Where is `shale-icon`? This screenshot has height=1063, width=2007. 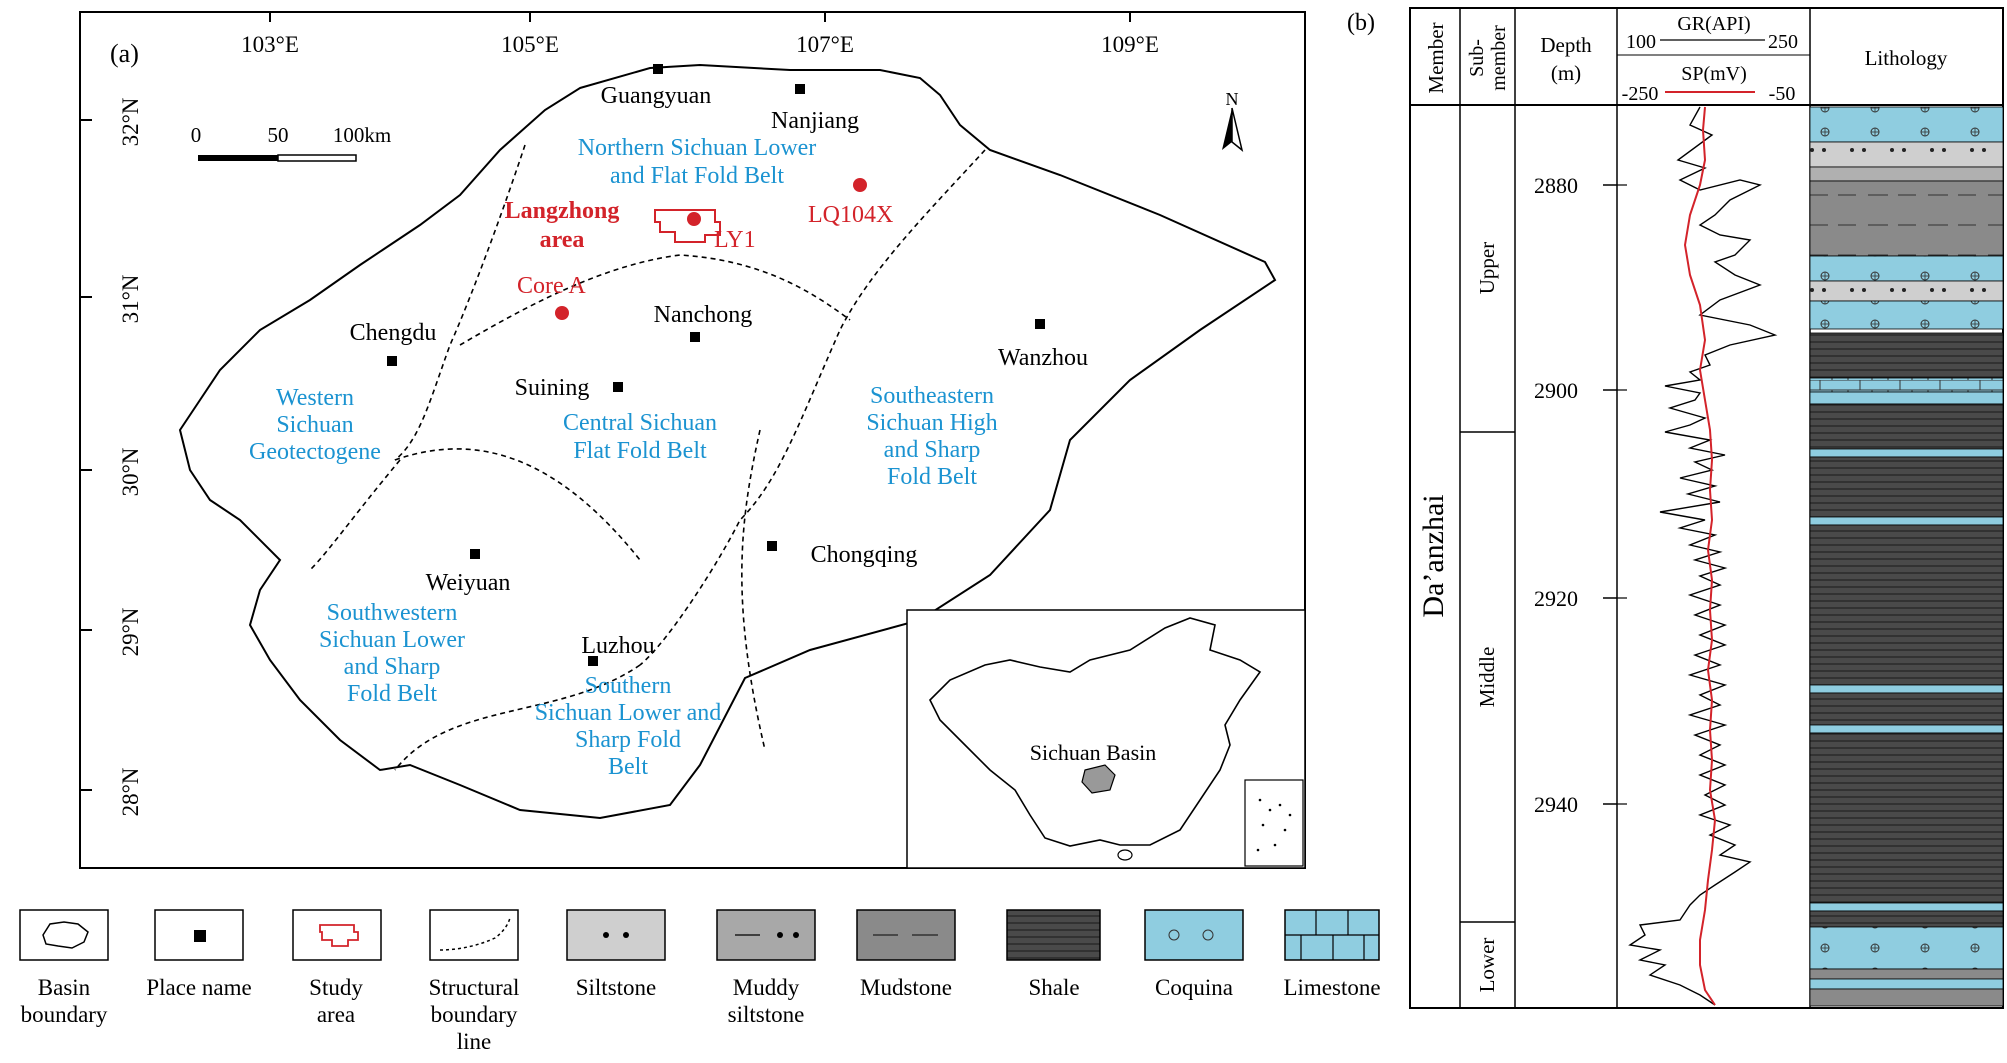 shale-icon is located at coordinates (1053, 935).